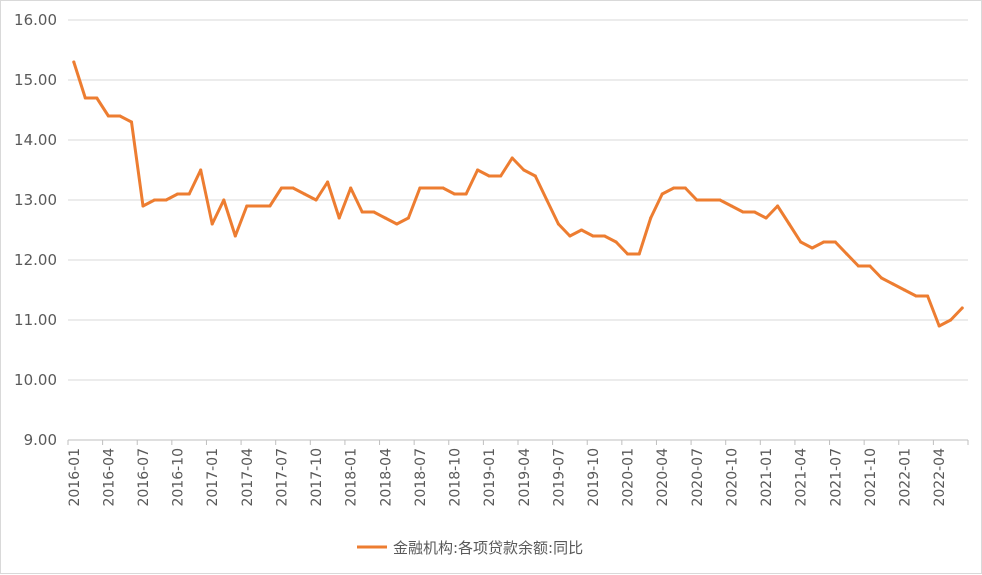  I want to click on y-tick-label: 9.00, so click(40, 440).